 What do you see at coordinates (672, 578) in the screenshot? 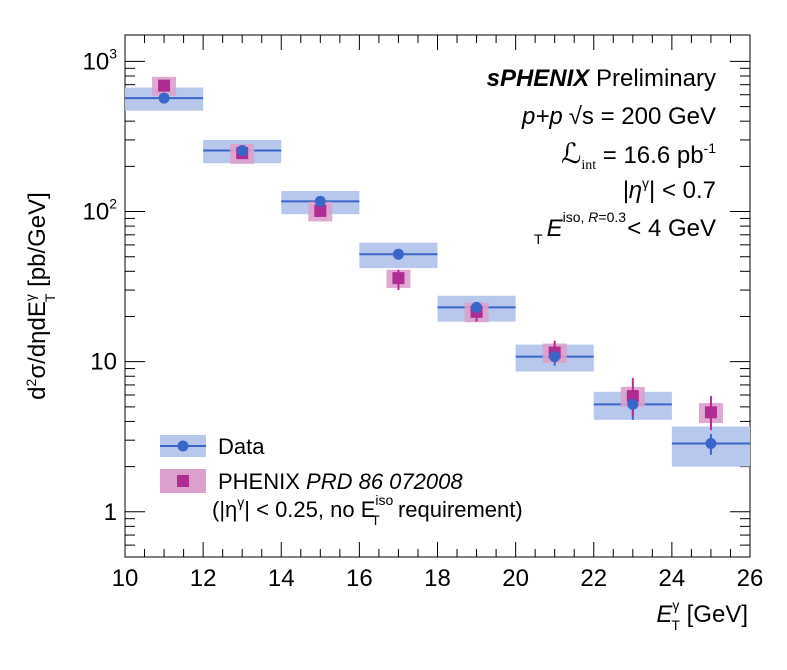
I see `x-tick-label: 24` at bounding box center [672, 578].